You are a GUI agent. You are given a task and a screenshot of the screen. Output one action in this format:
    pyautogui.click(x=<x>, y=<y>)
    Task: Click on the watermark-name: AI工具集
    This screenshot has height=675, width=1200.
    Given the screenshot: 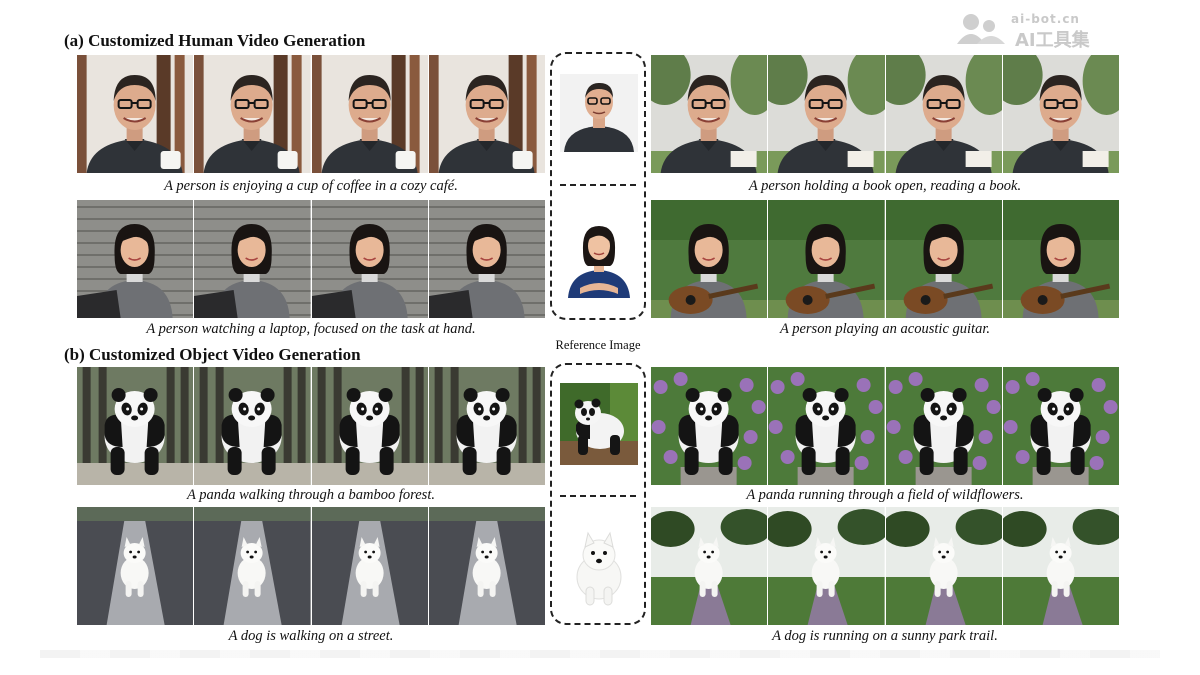 What is the action you would take?
    pyautogui.click(x=1052, y=40)
    